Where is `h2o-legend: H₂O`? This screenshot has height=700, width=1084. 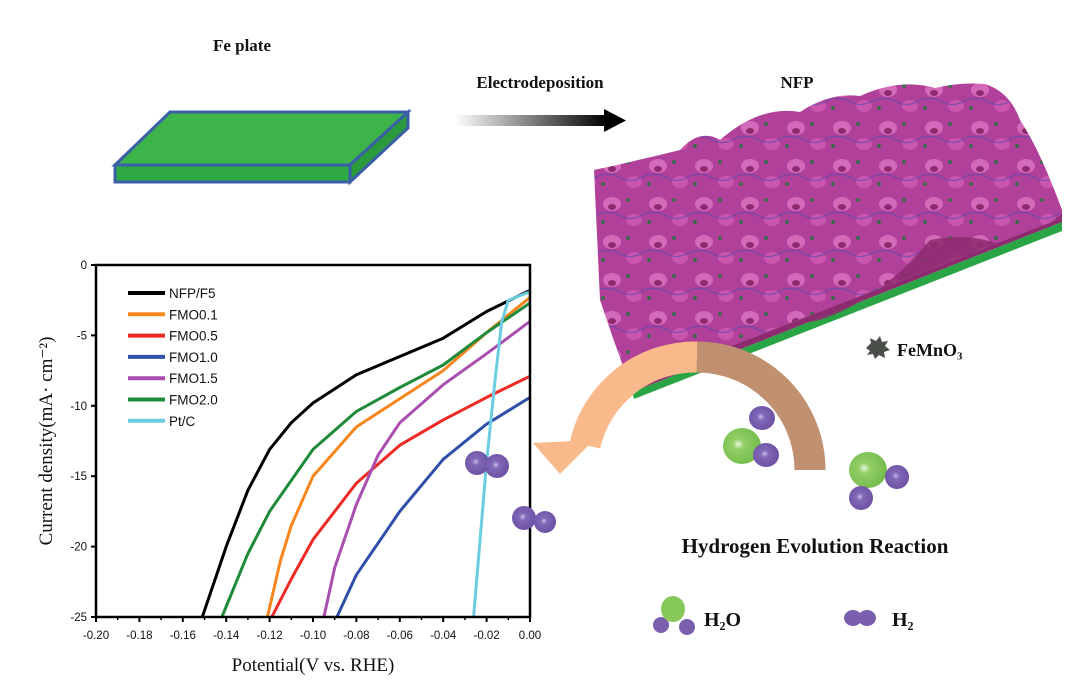
h2o-legend: H₂O is located at coordinates (697, 615).